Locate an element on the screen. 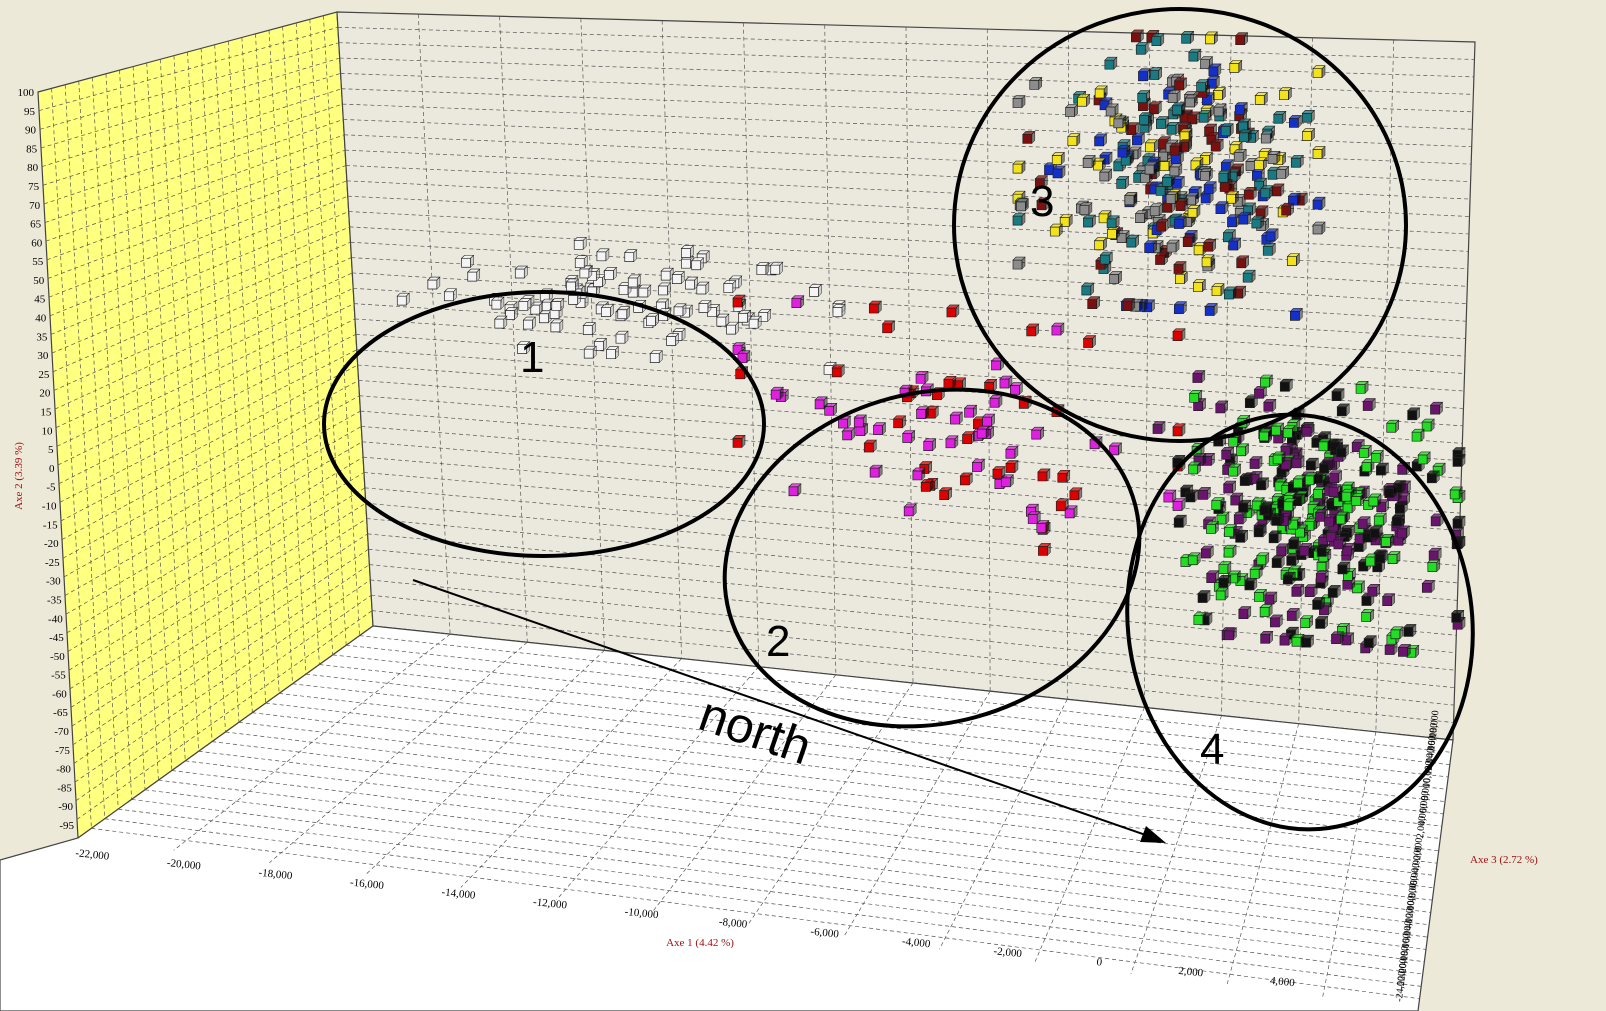  cluster-3-ellipse is located at coordinates (1180, 225).